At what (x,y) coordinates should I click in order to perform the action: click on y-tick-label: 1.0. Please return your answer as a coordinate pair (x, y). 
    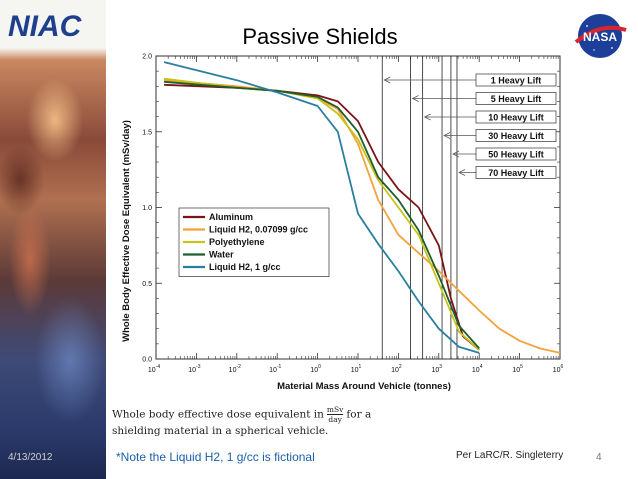
    Looking at the image, I should click on (147, 208).